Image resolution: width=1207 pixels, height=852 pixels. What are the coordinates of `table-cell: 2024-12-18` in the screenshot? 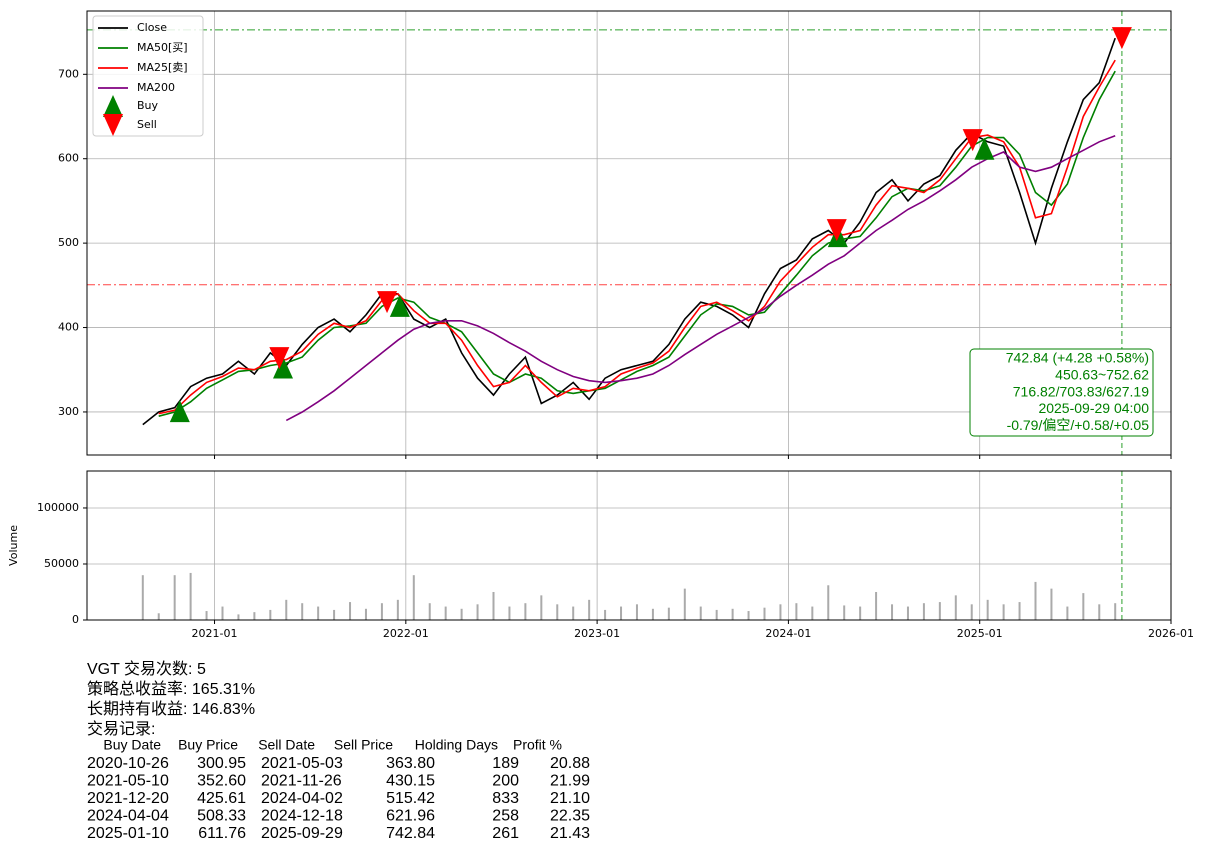 It's located at (302, 816).